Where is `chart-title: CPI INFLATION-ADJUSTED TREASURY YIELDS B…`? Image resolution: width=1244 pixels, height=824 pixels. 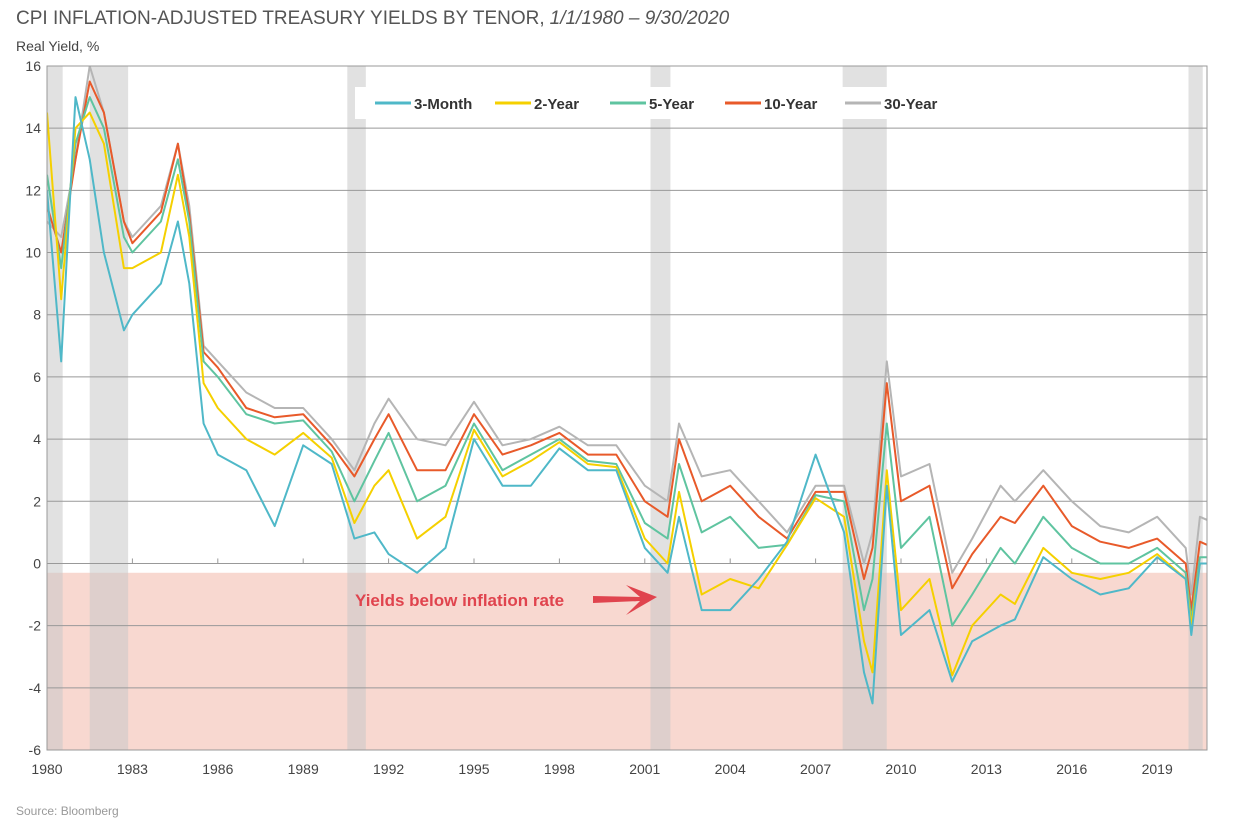 chart-title: CPI INFLATION-ADJUSTED TREASURY YIELDS B… is located at coordinates (373, 18).